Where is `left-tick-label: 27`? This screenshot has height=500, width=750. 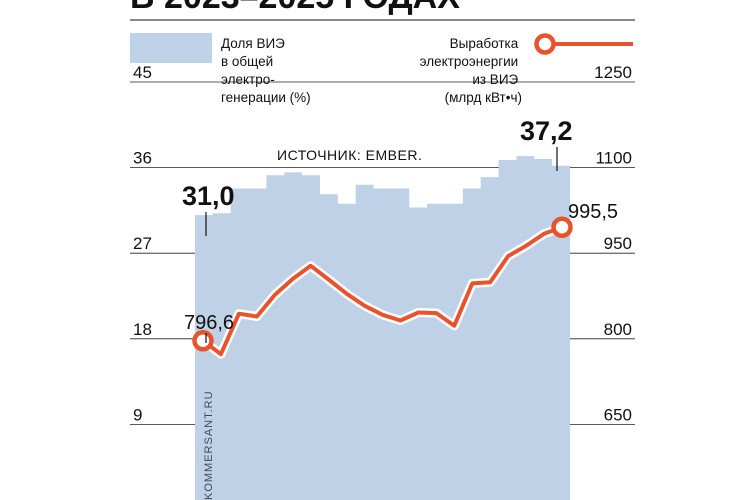
left-tick-label: 27 is located at coordinates (142, 243).